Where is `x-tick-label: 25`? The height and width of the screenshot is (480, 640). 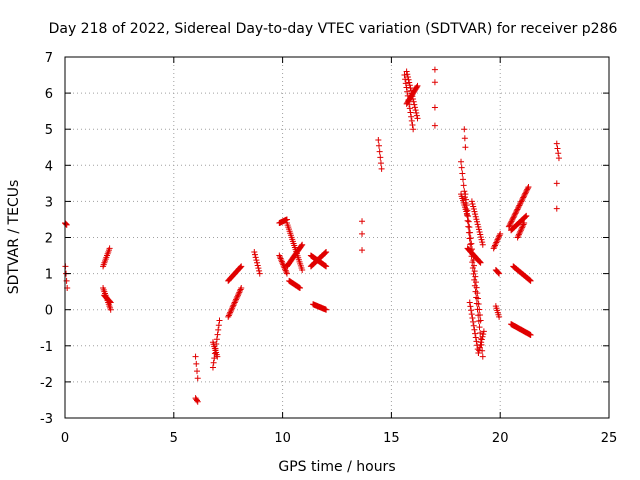
x-tick-label: 25 is located at coordinates (609, 438).